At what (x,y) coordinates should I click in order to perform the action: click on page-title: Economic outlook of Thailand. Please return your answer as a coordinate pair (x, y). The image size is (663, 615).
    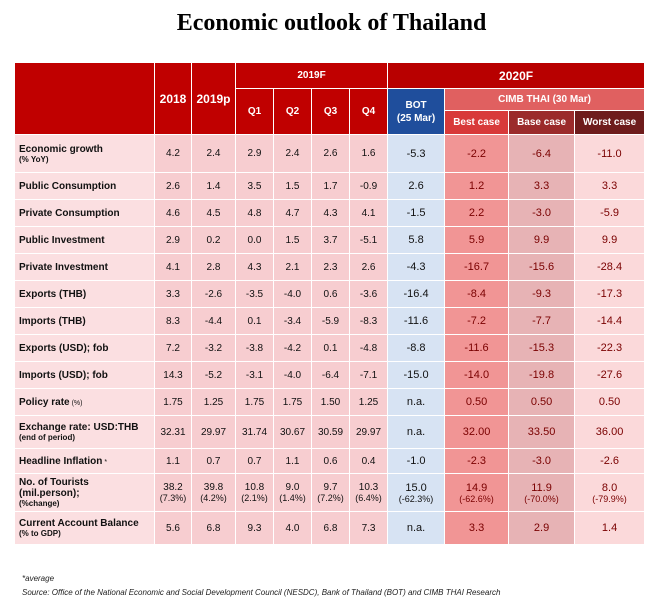
    Looking at the image, I should click on (331, 23).